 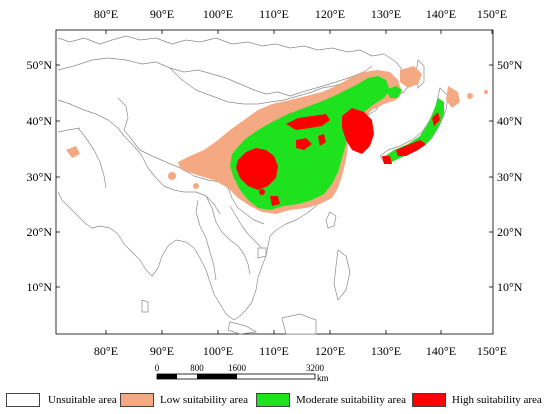 What do you see at coordinates (145, 306) in the screenshot?
I see `sri-lanka-island` at bounding box center [145, 306].